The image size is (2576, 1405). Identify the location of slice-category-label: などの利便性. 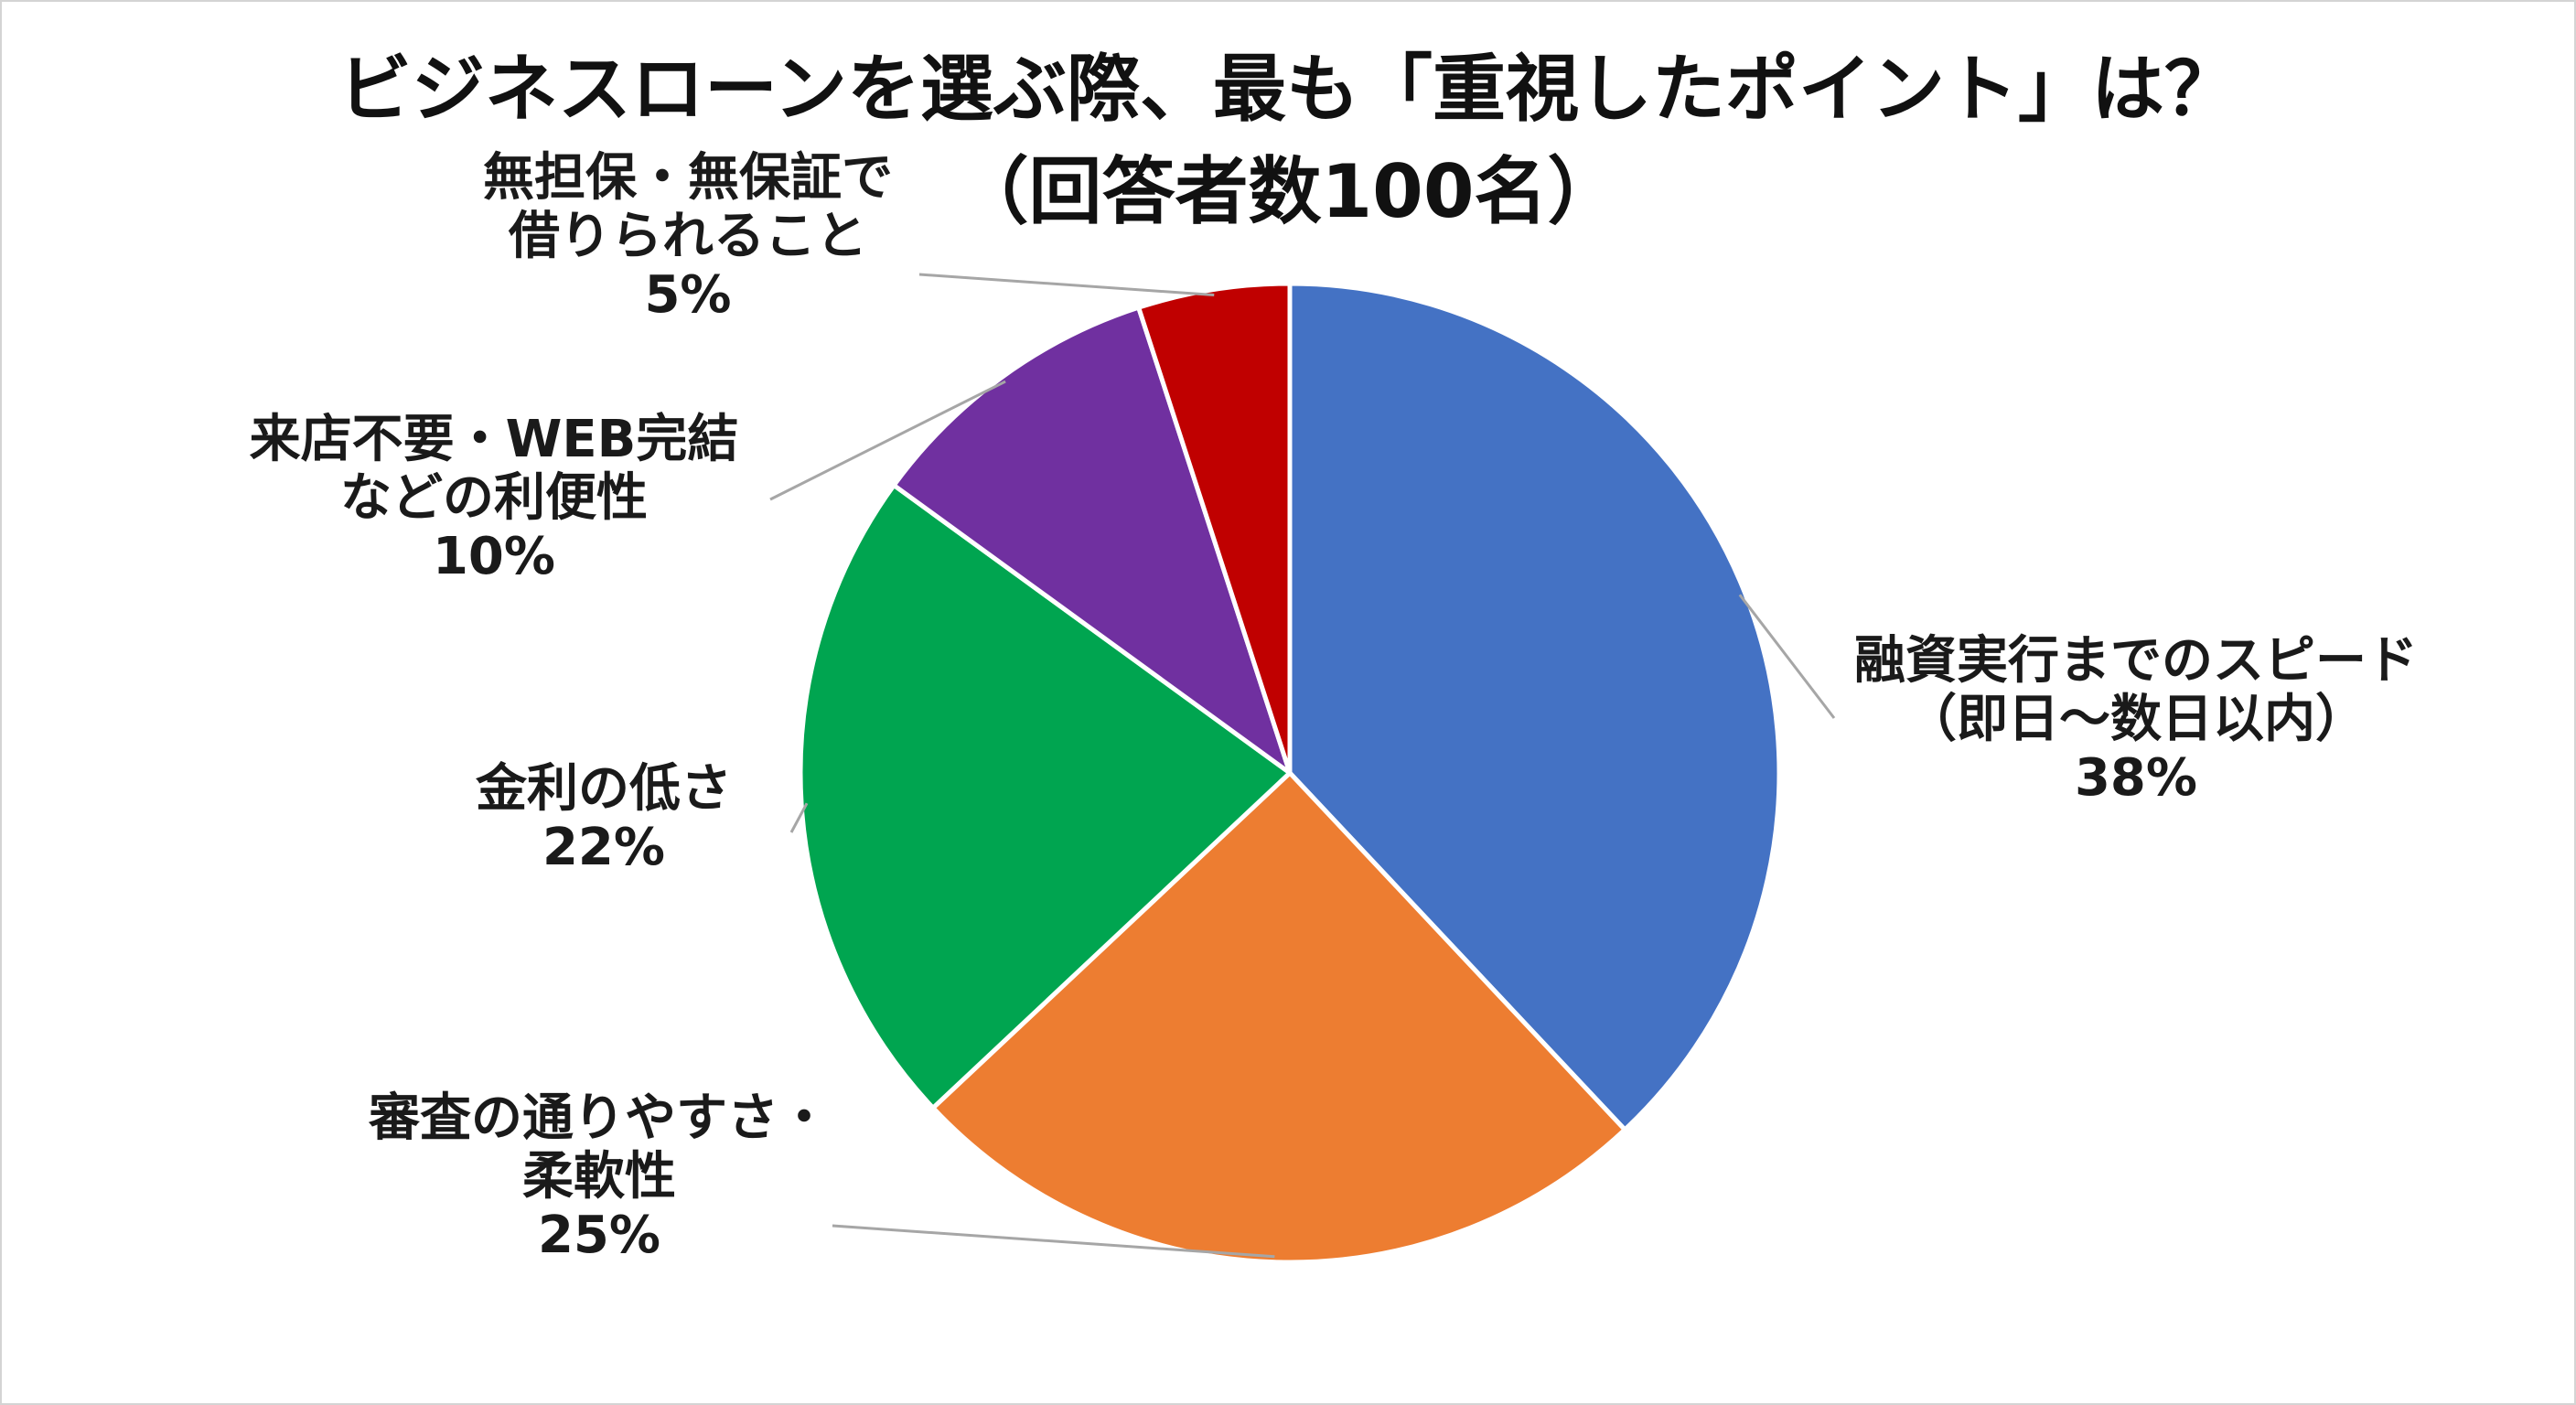
(494, 498).